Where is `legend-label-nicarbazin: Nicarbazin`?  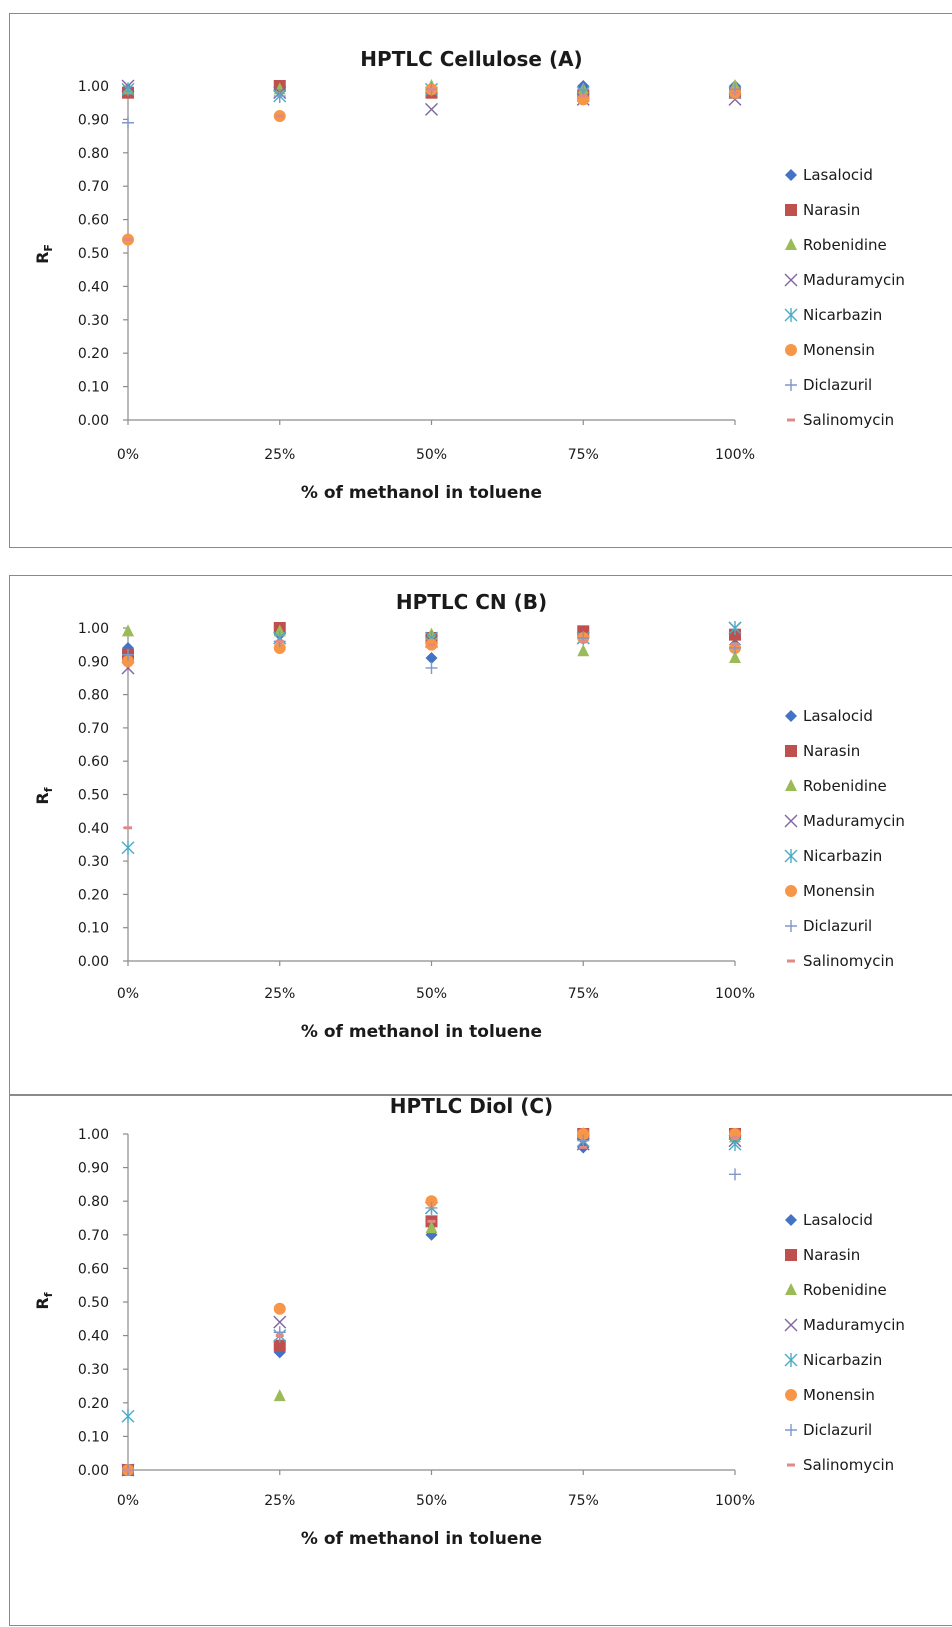
legend-label-nicarbazin: Nicarbazin is located at coordinates (842, 856).